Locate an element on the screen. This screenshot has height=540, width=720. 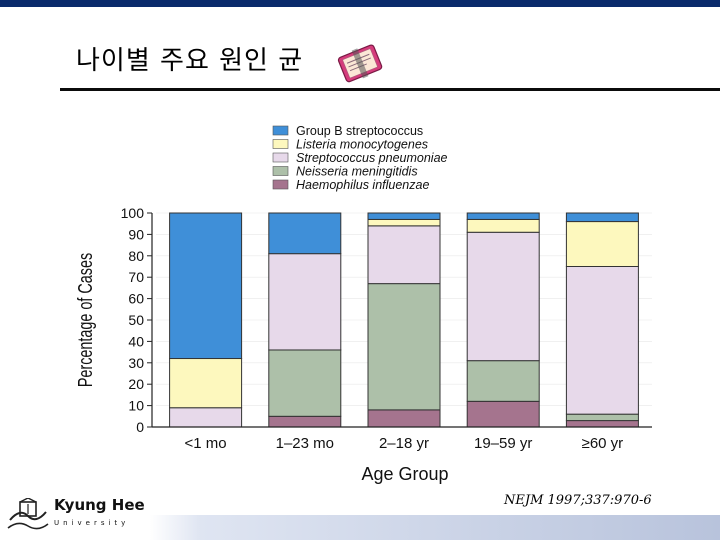
x-tick-label: 19–59 yr is located at coordinates (503, 443).